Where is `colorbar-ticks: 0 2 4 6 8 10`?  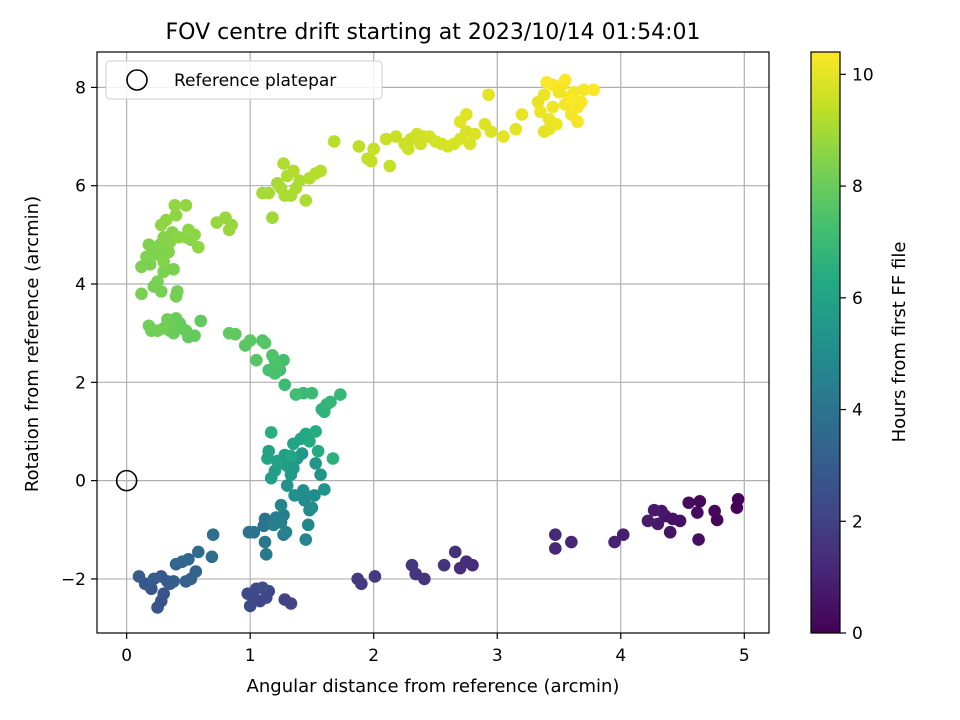
colorbar-ticks: 0 2 4 6 8 10 is located at coordinates (857, 354).